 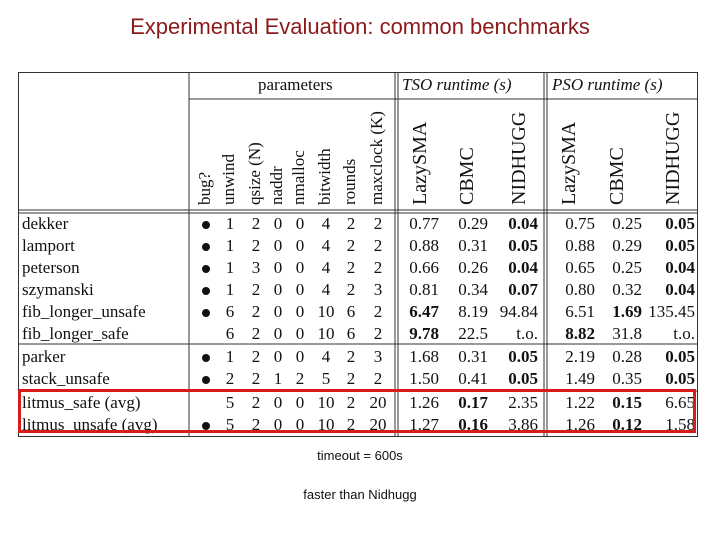 What do you see at coordinates (66, 378) in the screenshot?
I see `benchmark-name: stack_unsafe` at bounding box center [66, 378].